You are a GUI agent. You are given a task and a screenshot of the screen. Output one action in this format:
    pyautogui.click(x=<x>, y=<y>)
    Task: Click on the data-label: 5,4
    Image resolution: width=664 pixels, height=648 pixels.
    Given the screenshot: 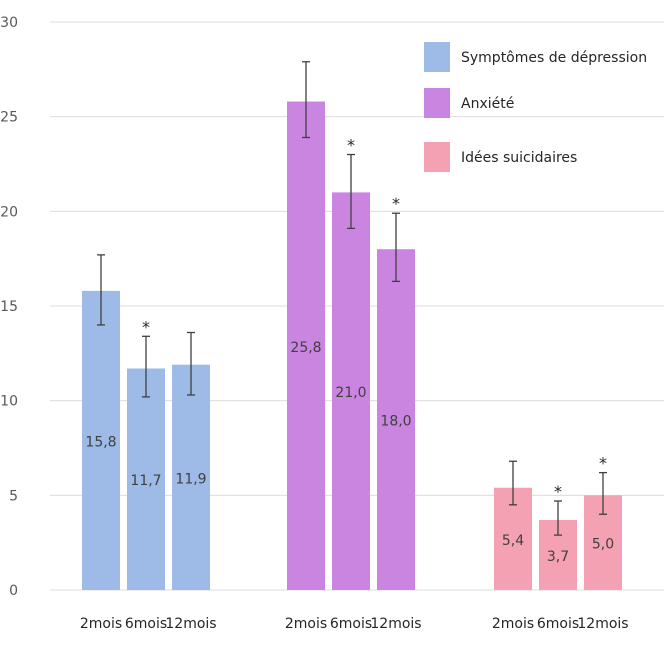 What is the action you would take?
    pyautogui.click(x=513, y=541)
    